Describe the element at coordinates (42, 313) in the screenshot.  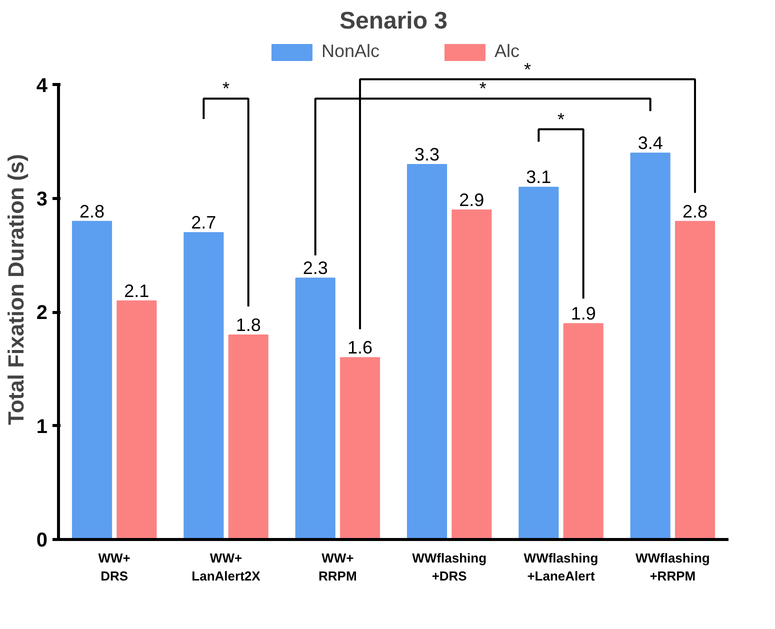
I see `y-tick-label: 2` at that location.